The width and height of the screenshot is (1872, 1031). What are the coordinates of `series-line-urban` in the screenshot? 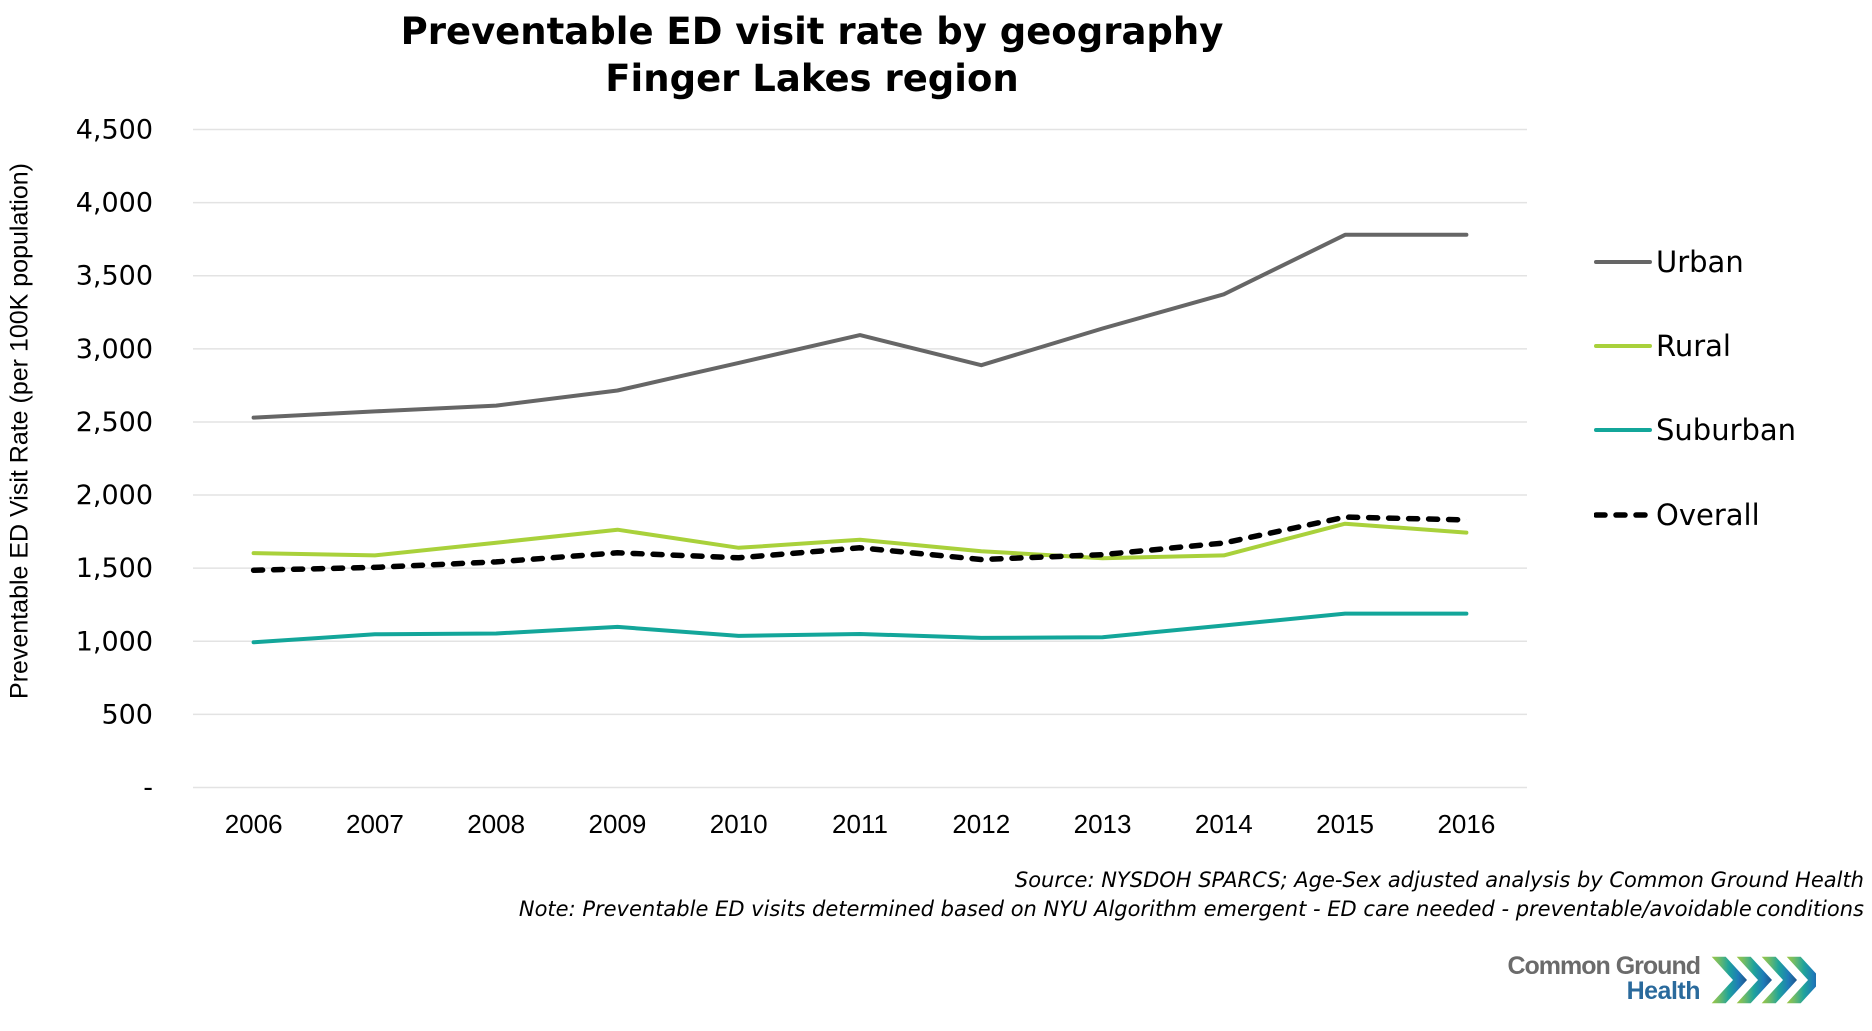 It's located at (860, 326).